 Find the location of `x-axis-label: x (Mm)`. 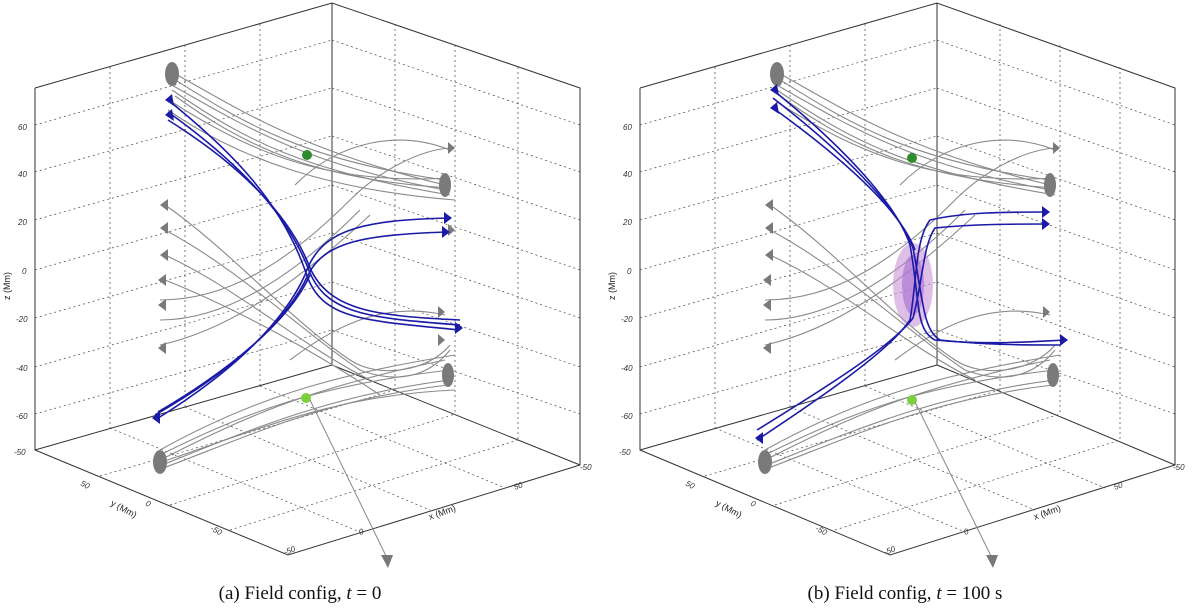

x-axis-label: x (Mm) is located at coordinates (442, 512).